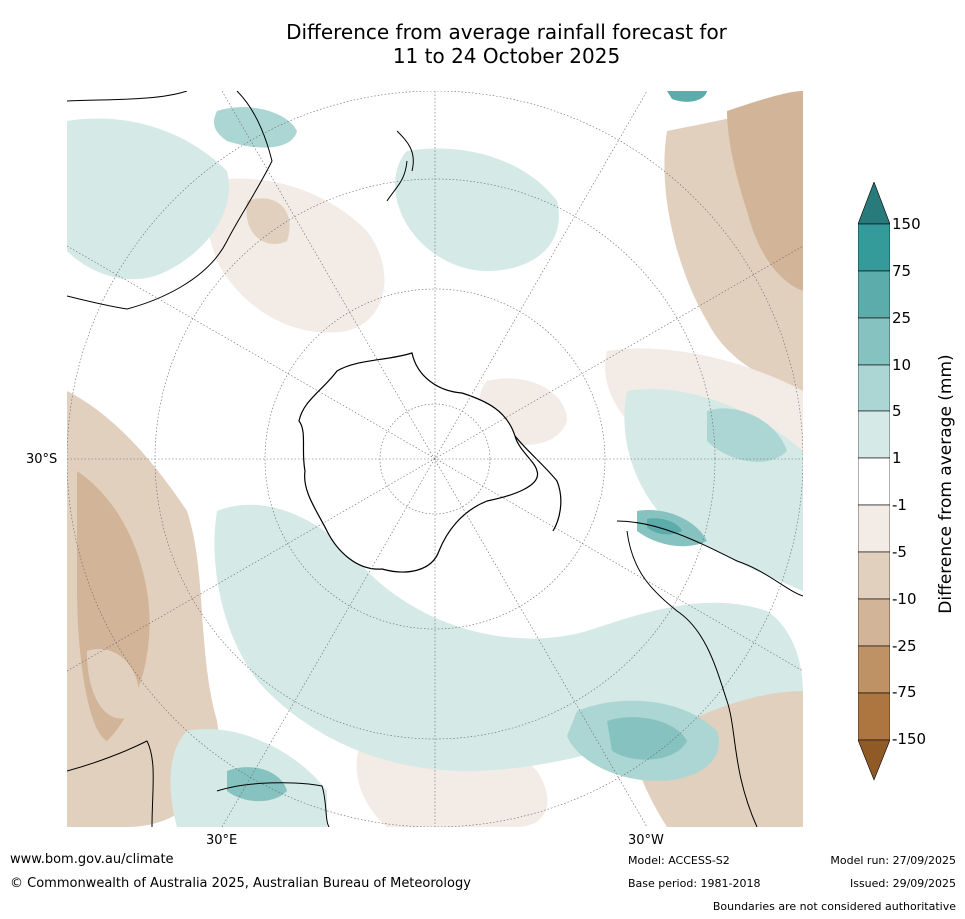 This screenshot has width=965, height=919. Describe the element at coordinates (902, 318) in the screenshot. I see `colorbar-tick-25: 25` at that location.